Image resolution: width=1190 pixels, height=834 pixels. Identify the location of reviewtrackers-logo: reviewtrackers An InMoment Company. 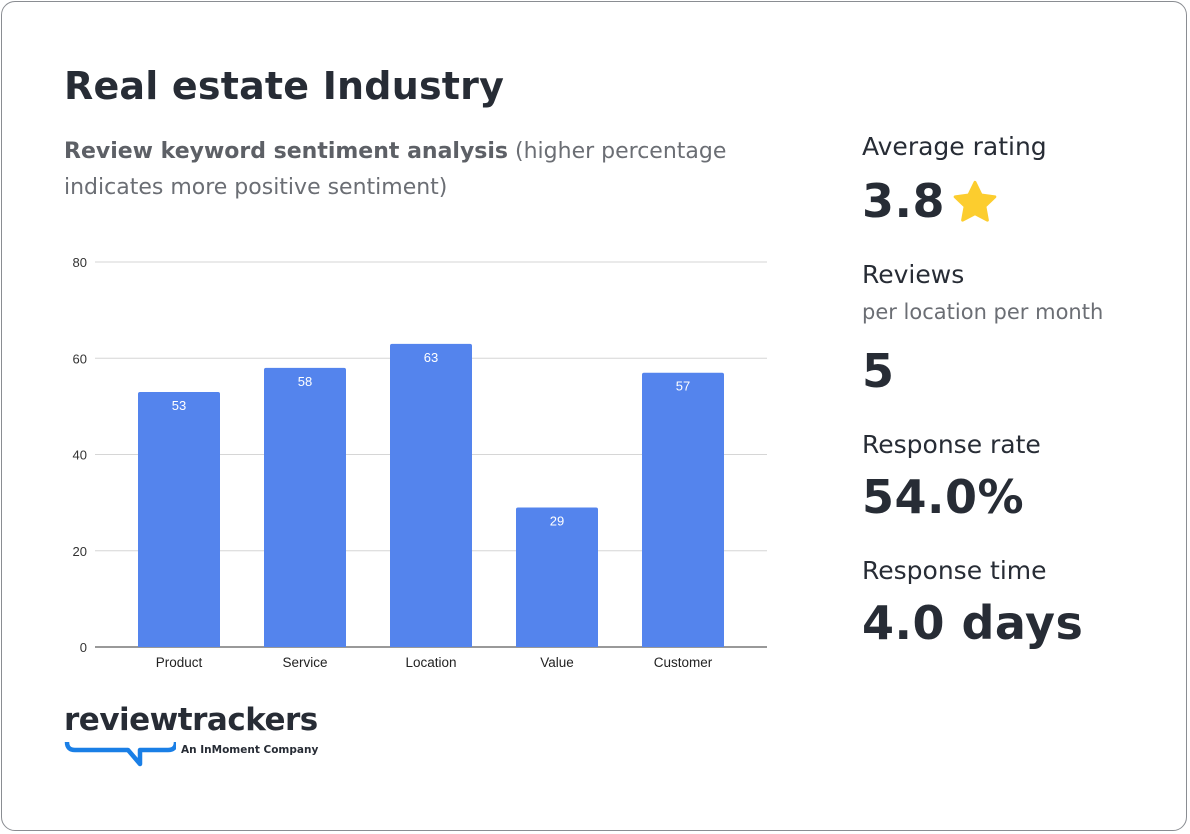
(191, 734).